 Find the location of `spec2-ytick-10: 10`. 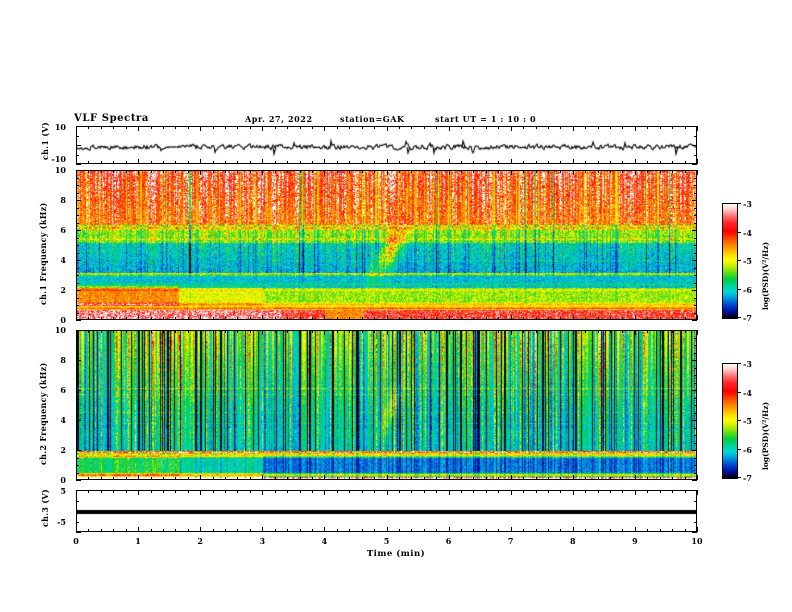

spec2-ytick-10: 10 is located at coordinates (60, 330).